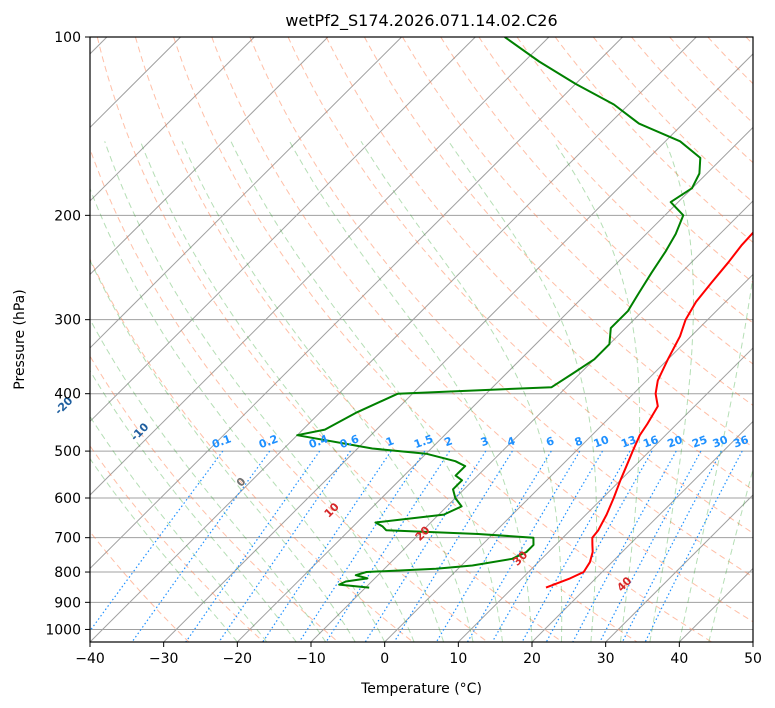 This screenshot has height=708, width=775. Describe the element at coordinates (458, 659) in the screenshot. I see `x-tick-label: 10` at that location.